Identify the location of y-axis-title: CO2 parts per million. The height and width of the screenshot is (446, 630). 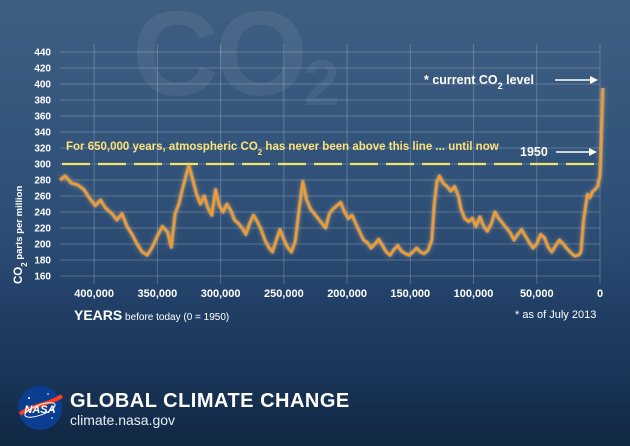
(21, 235).